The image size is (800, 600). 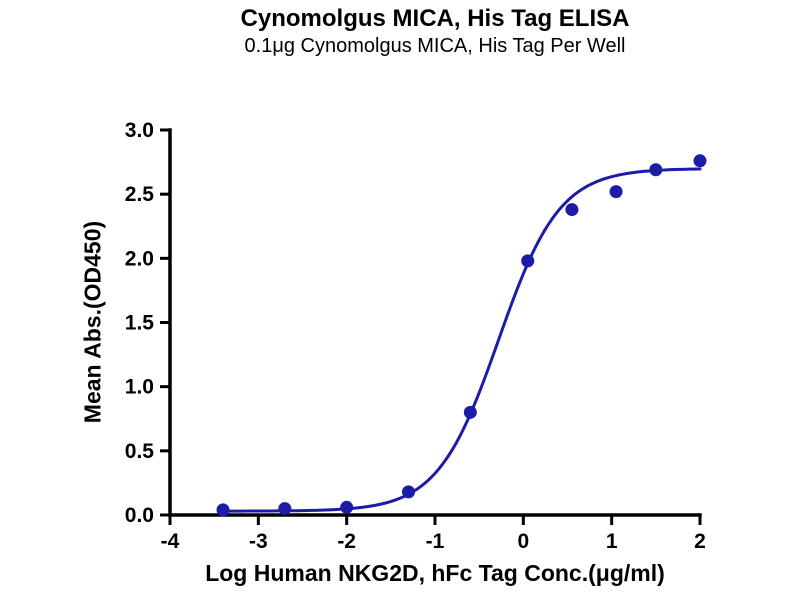 I want to click on y-tick-label: 3.0, so click(x=139, y=130).